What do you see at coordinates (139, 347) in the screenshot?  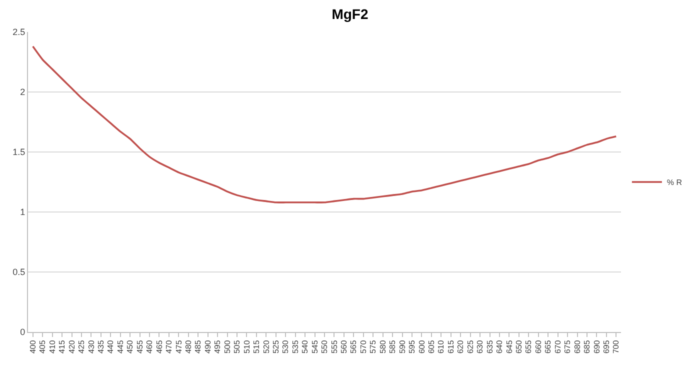 I see `x-tick-label: 455` at bounding box center [139, 347].